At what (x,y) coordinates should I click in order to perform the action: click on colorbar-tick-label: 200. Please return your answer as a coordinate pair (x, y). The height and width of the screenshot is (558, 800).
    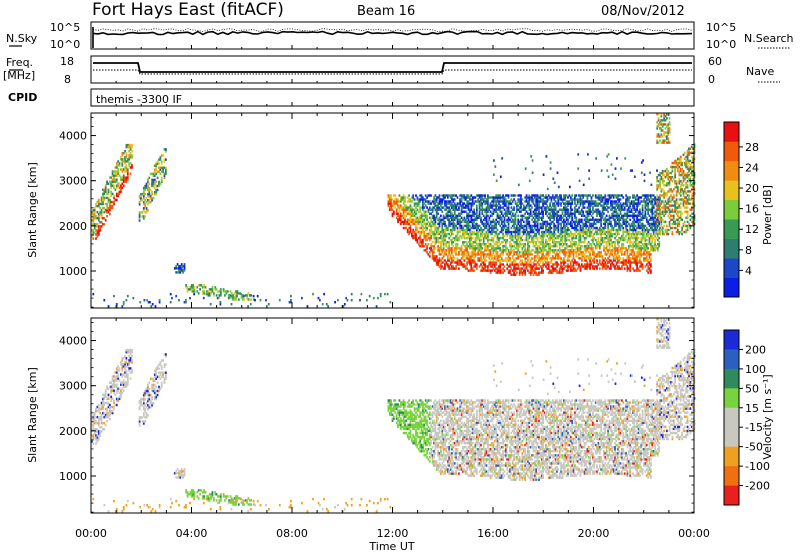
    Looking at the image, I should click on (755, 349).